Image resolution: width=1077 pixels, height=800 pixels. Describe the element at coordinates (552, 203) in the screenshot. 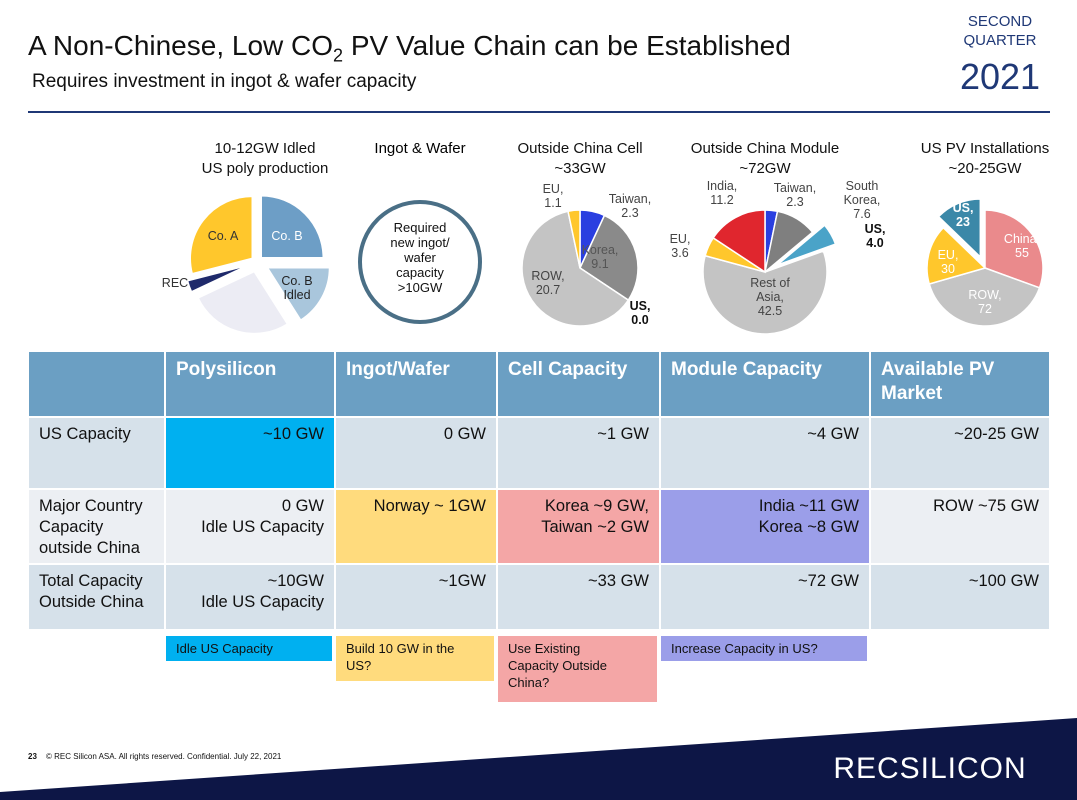

I see `text-line: 1.1` at that location.